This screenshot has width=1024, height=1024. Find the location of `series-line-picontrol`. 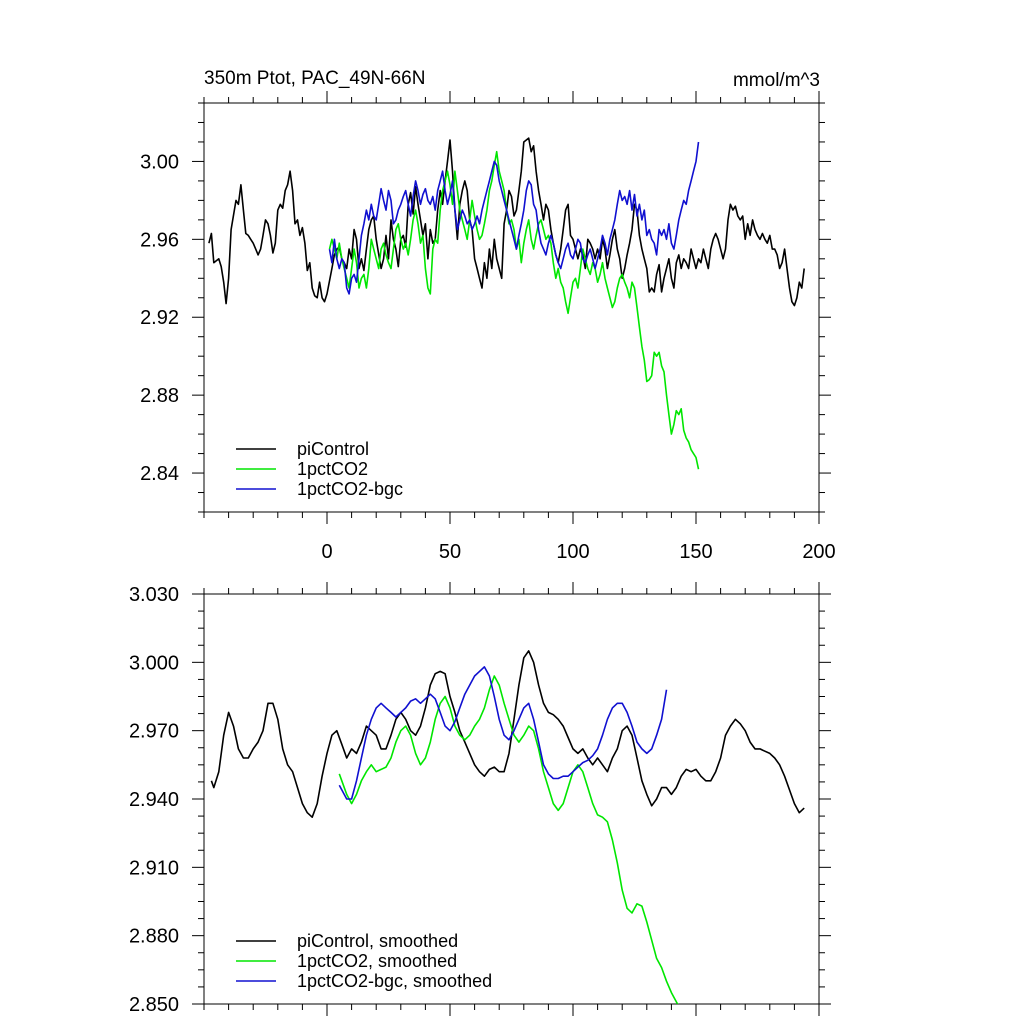

series-line-picontrol is located at coordinates (506, 222).